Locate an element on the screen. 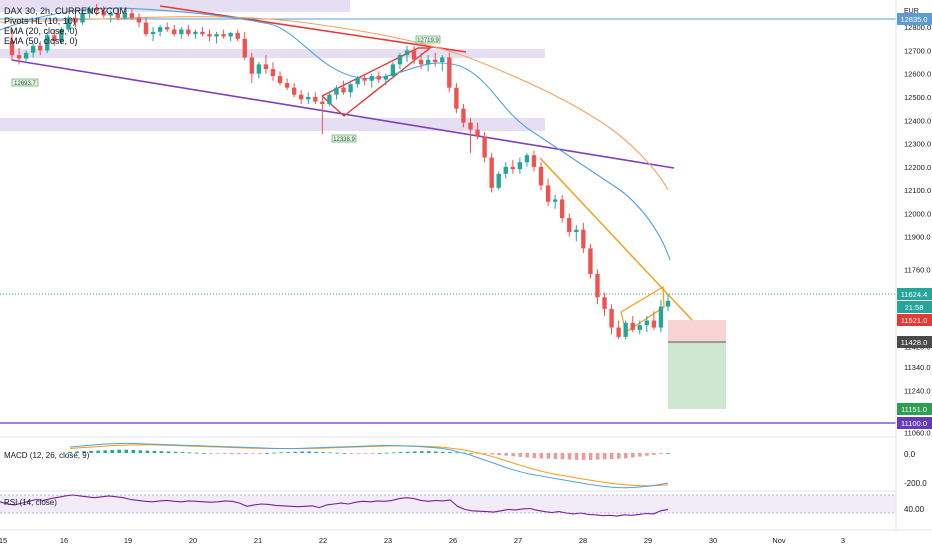 The width and height of the screenshot is (932, 550). svg-text: 21:58 is located at coordinates (914, 307).